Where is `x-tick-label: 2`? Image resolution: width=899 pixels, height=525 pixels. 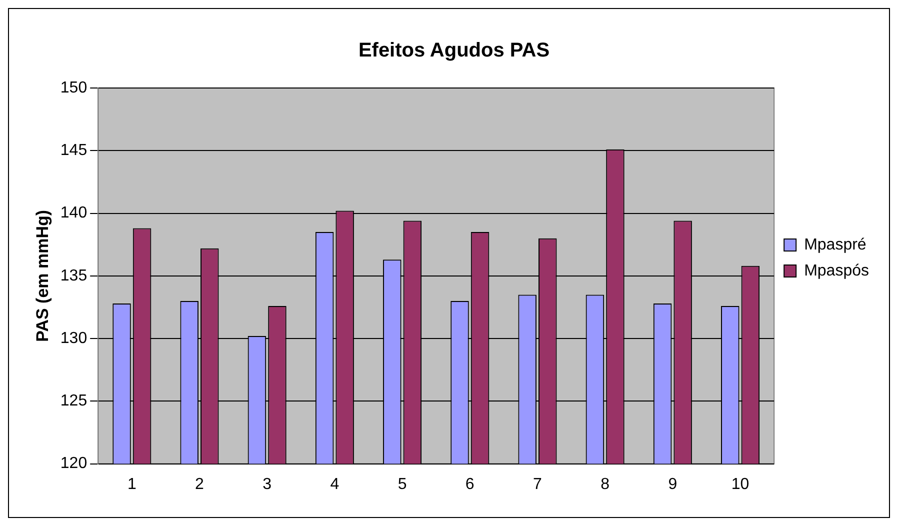
x-tick-label: 2 is located at coordinates (199, 484).